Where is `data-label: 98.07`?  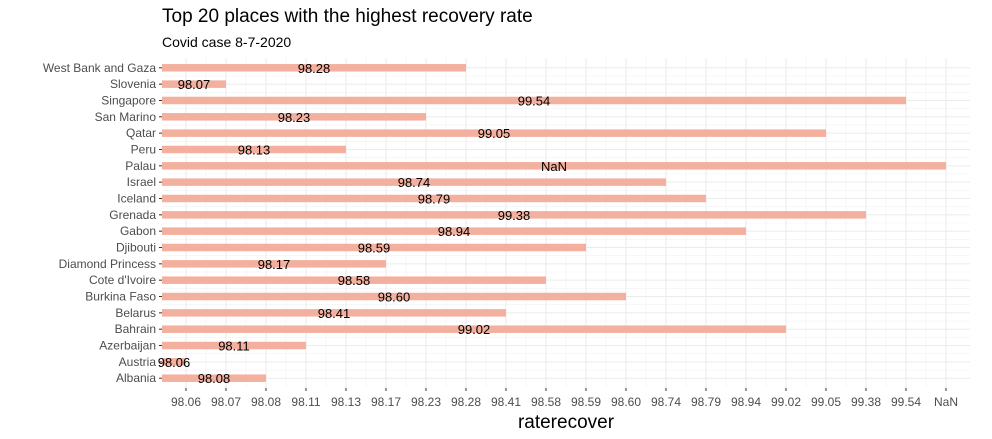
data-label: 98.07 is located at coordinates (194, 84).